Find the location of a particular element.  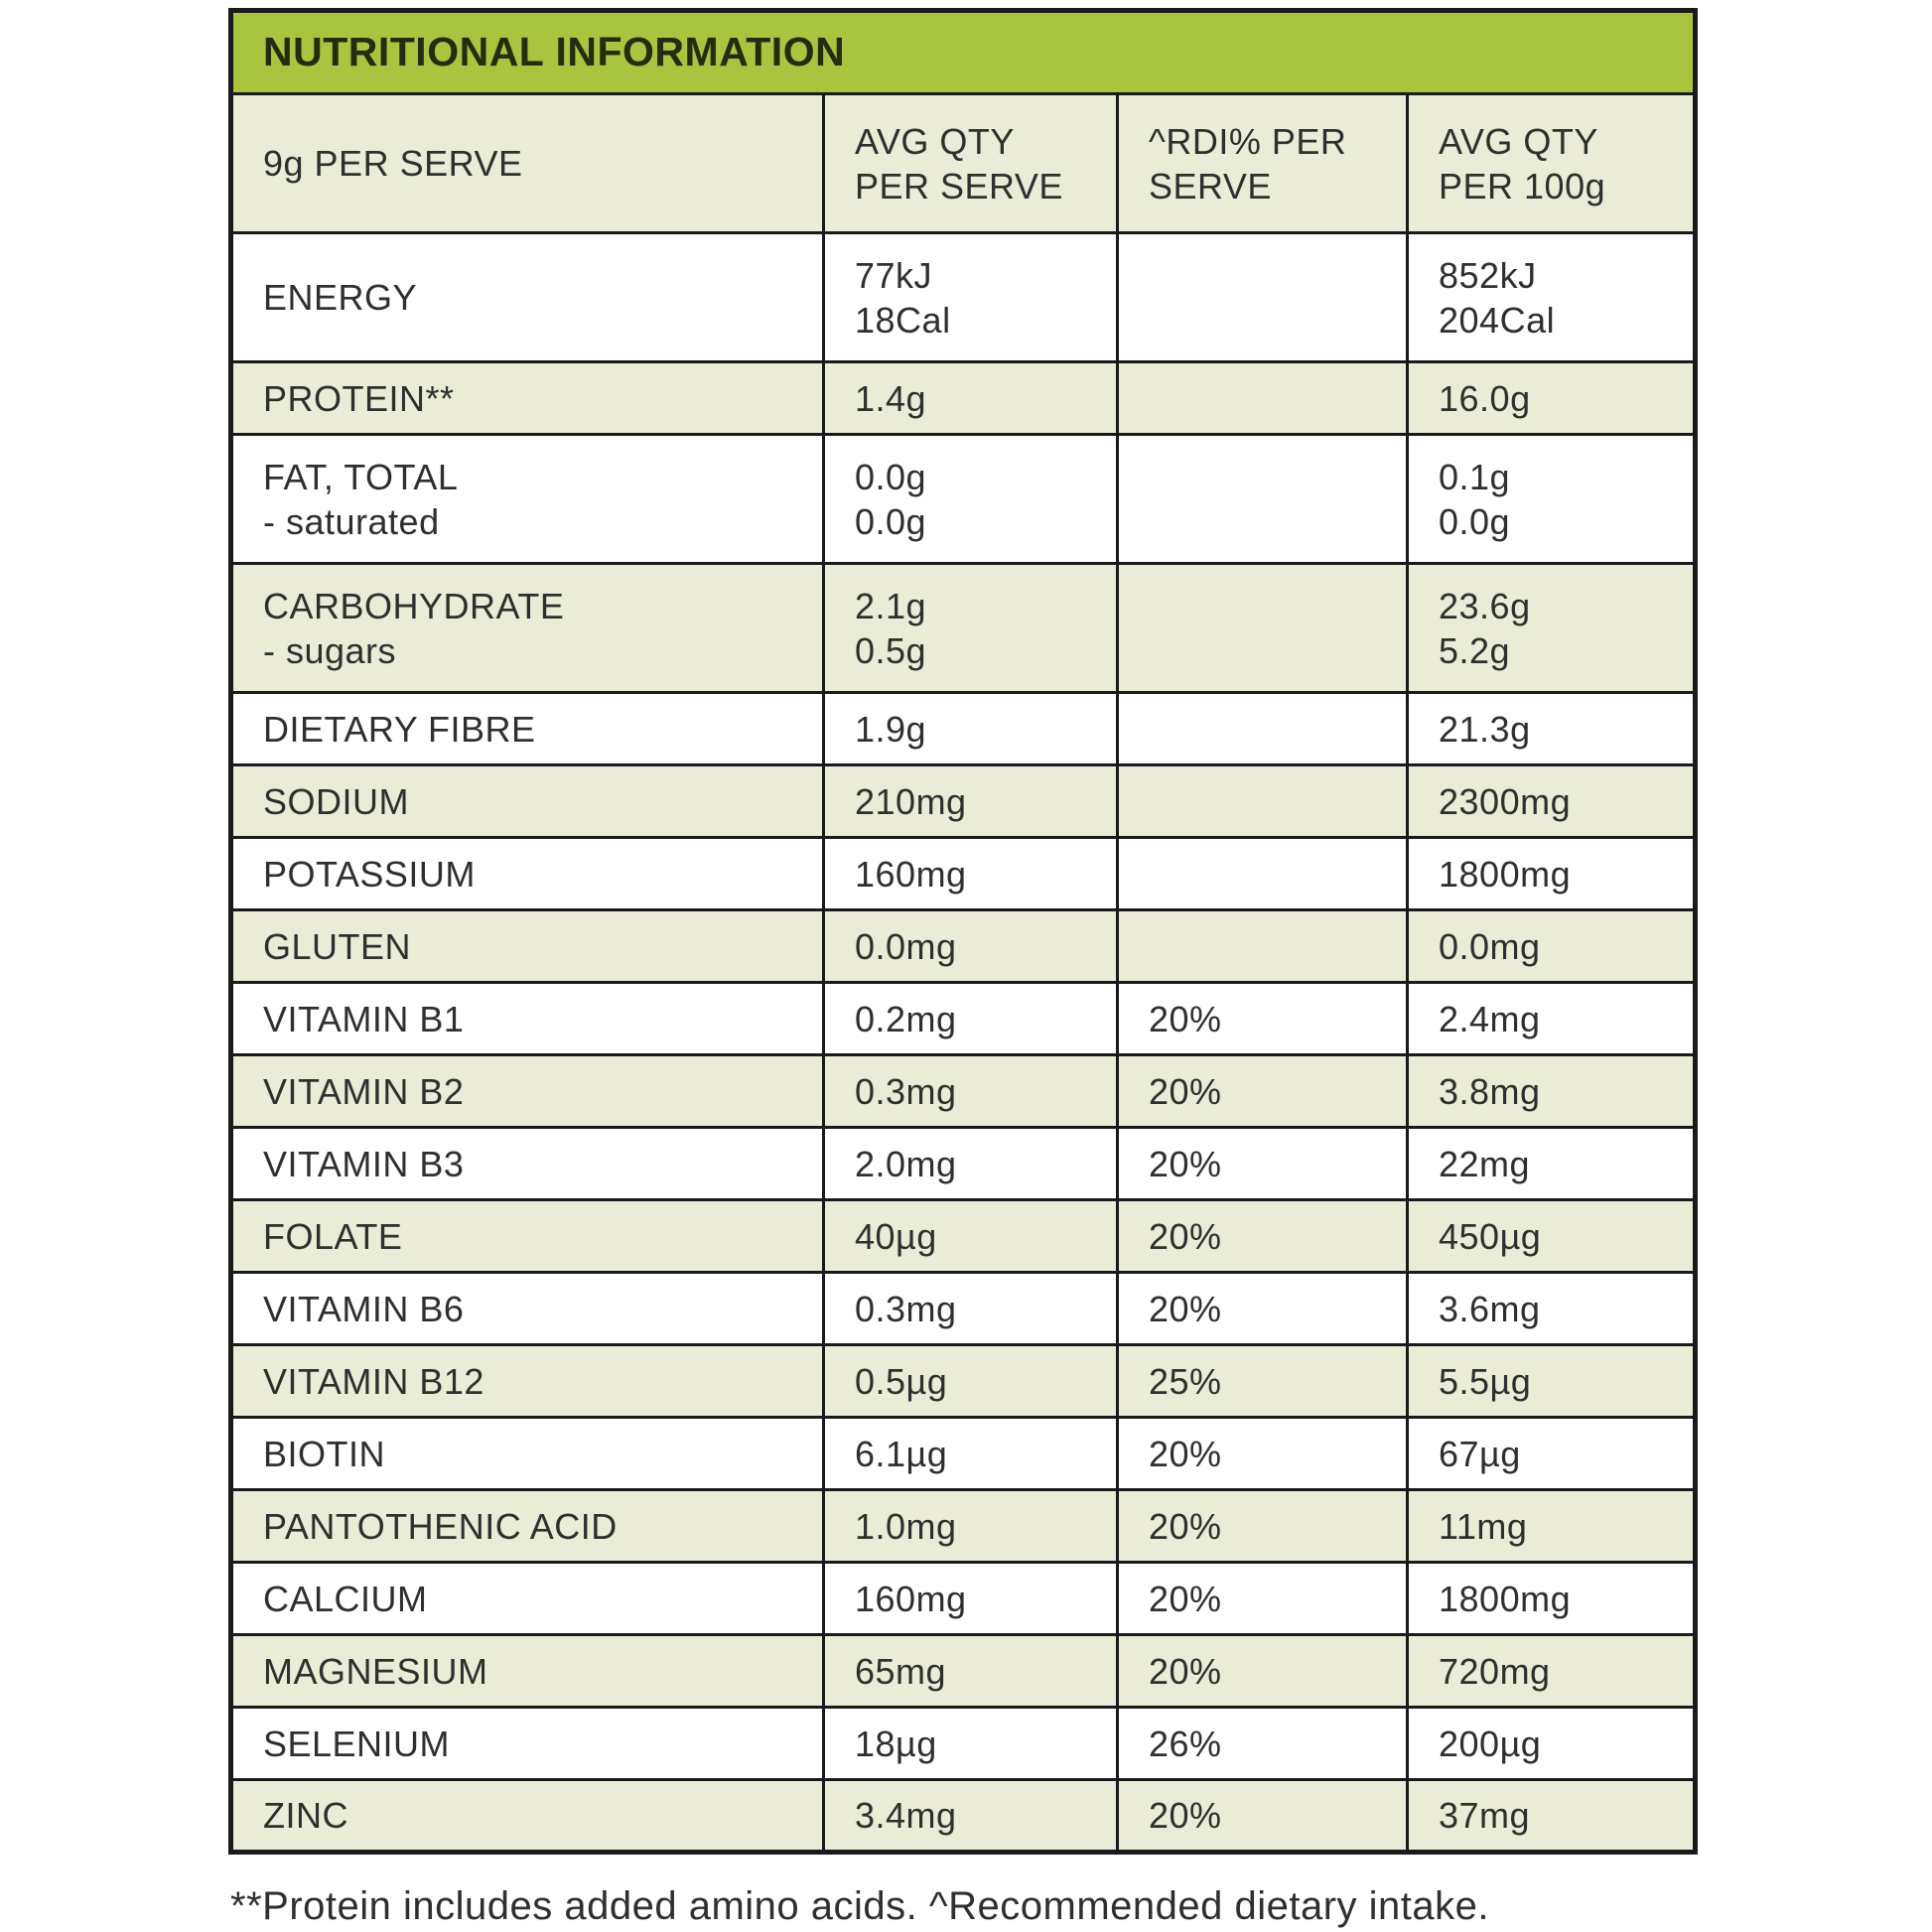

table-row: CALCIUM 160mg 20% 1800mg is located at coordinates (963, 1599).